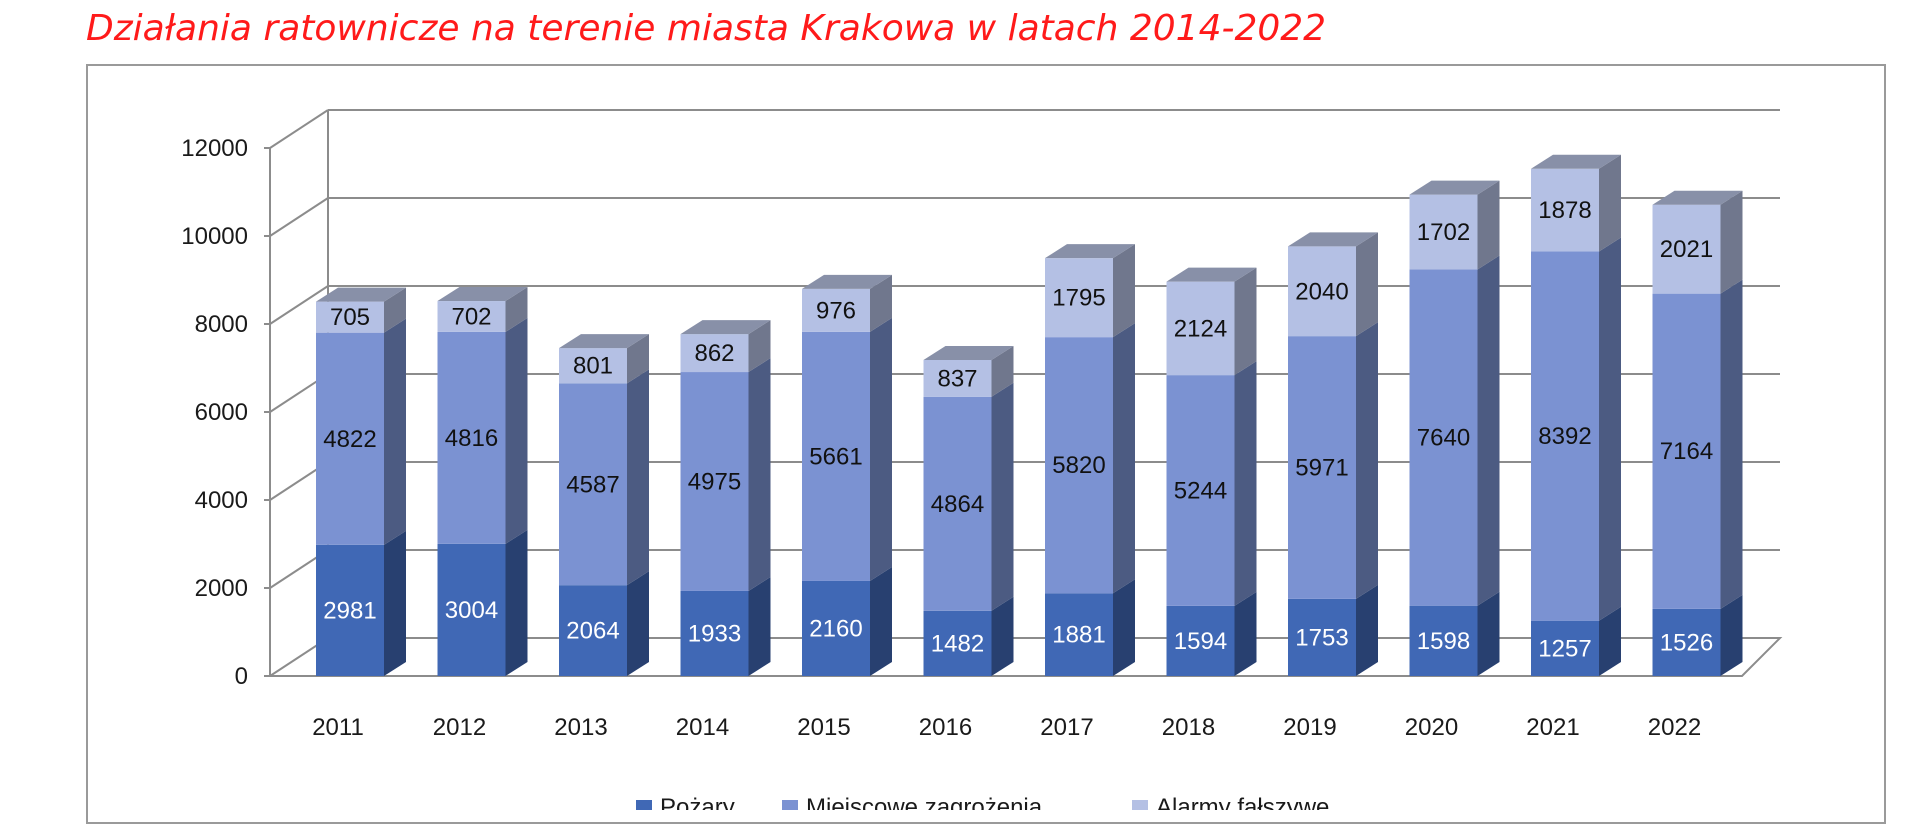 The width and height of the screenshot is (1920, 824). What do you see at coordinates (835, 456) in the screenshot?
I see `data-label: 5661` at bounding box center [835, 456].